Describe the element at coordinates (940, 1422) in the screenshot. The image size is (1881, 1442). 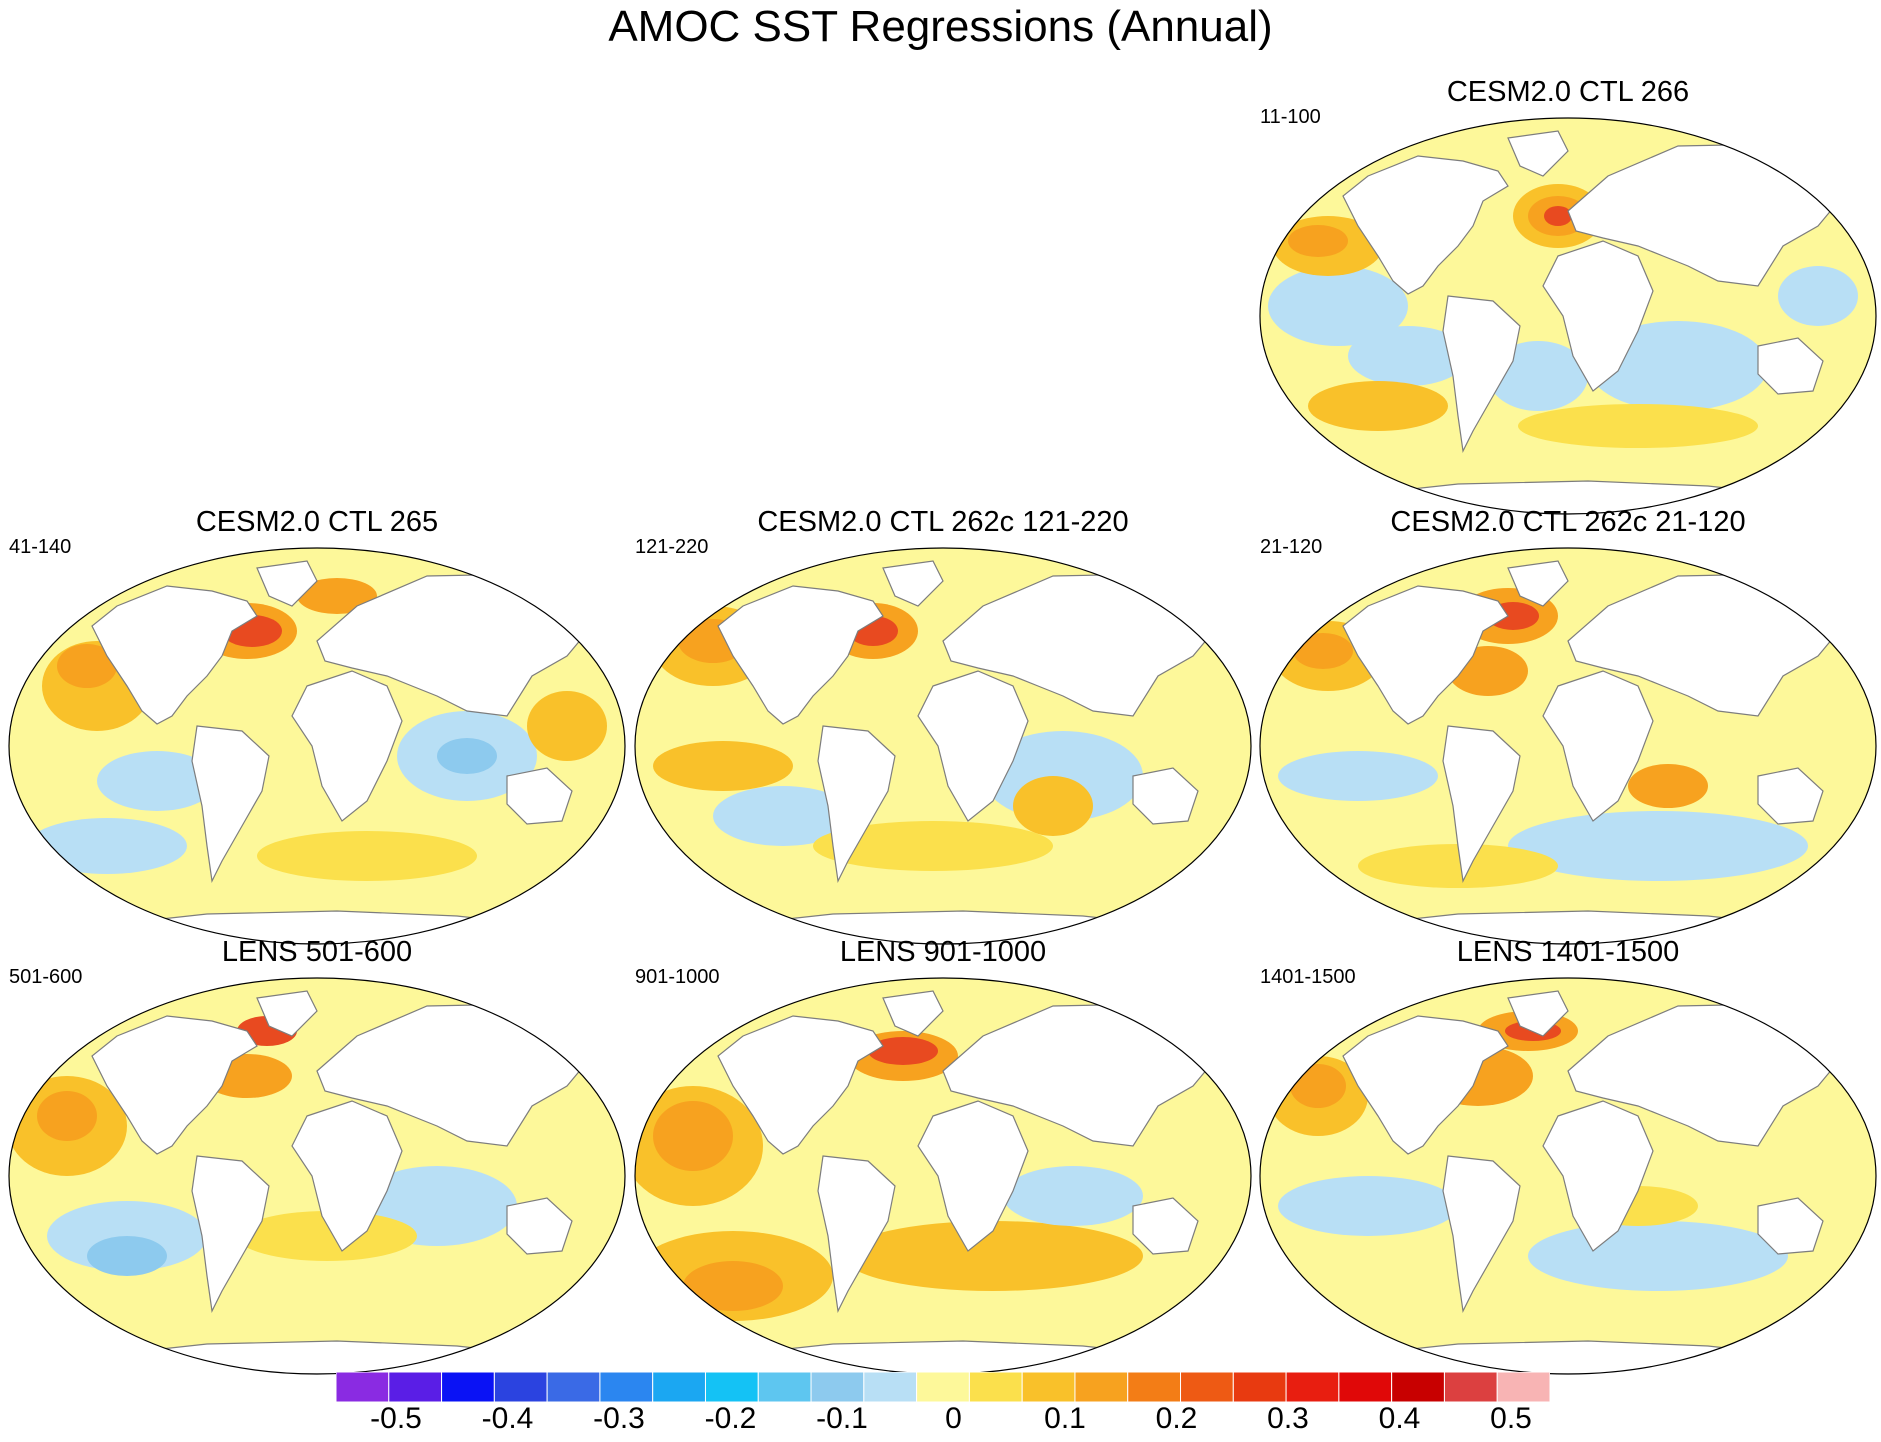
I see `colorbar-labels: -0.5 -0.4 -0.3 -0.2 -0.1 0 0.1 0.2 0.3 0.4 0.5` at that location.